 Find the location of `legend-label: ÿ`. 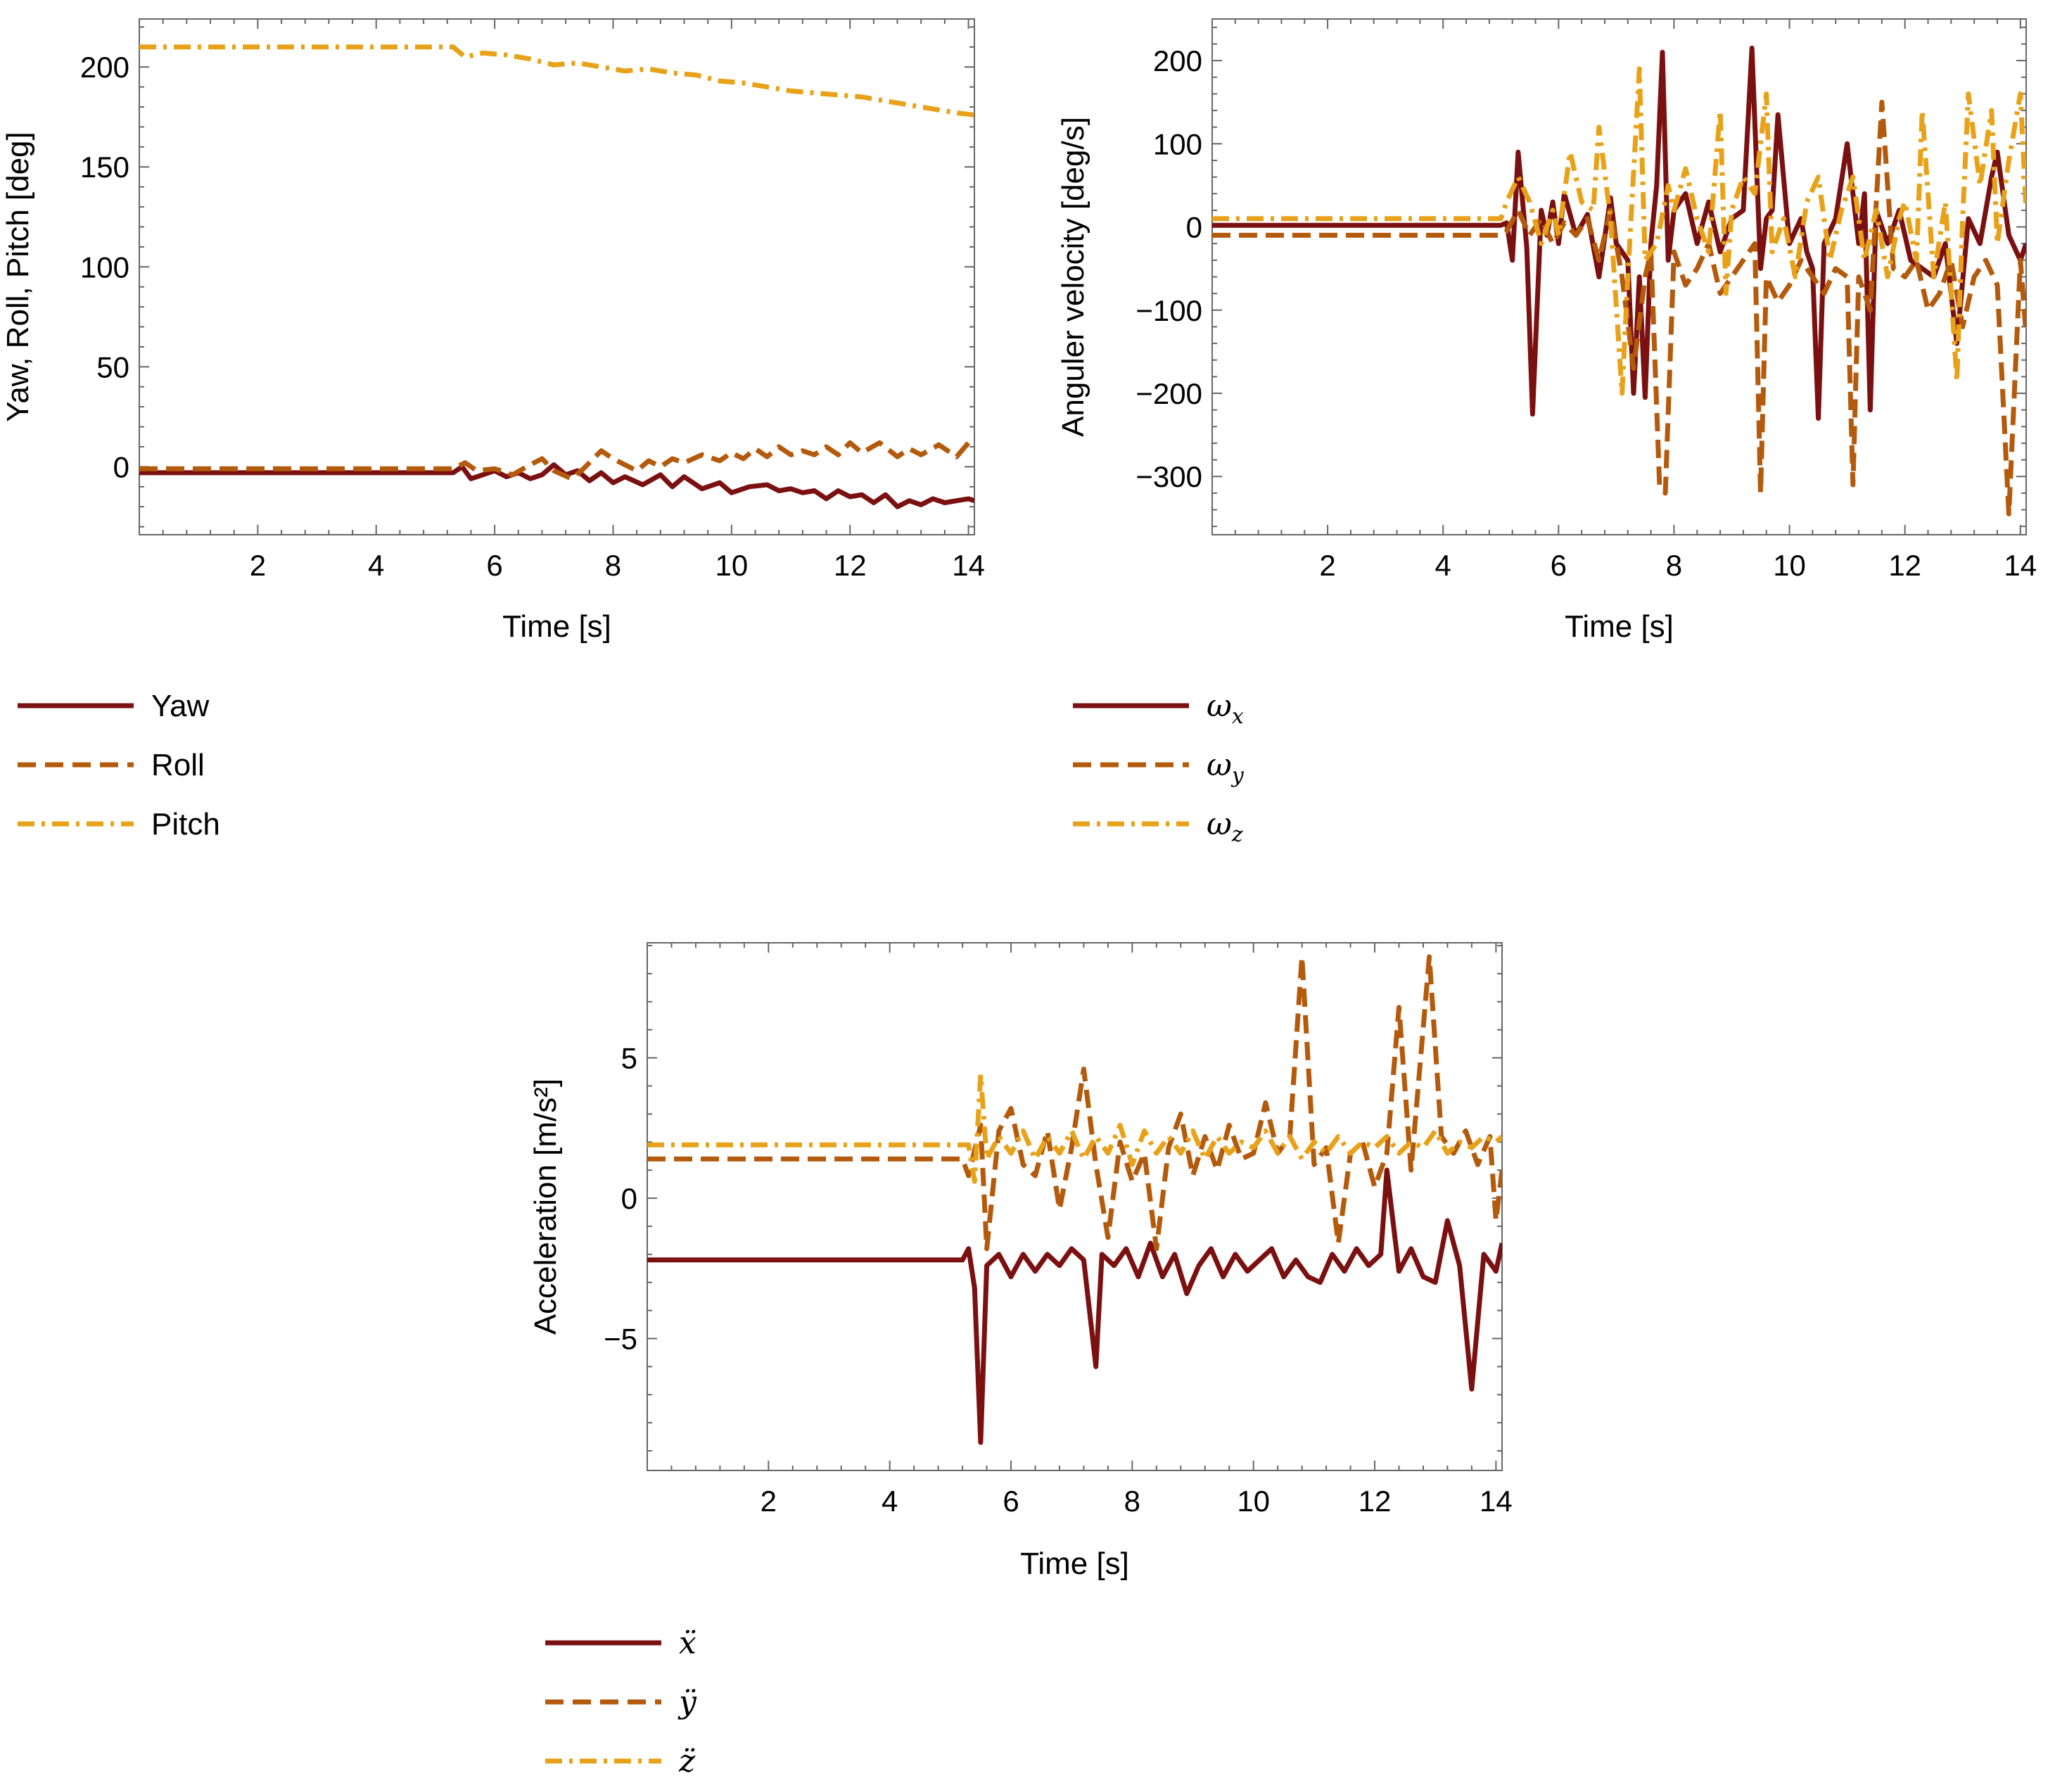

legend-label: ÿ is located at coordinates (687, 1702).